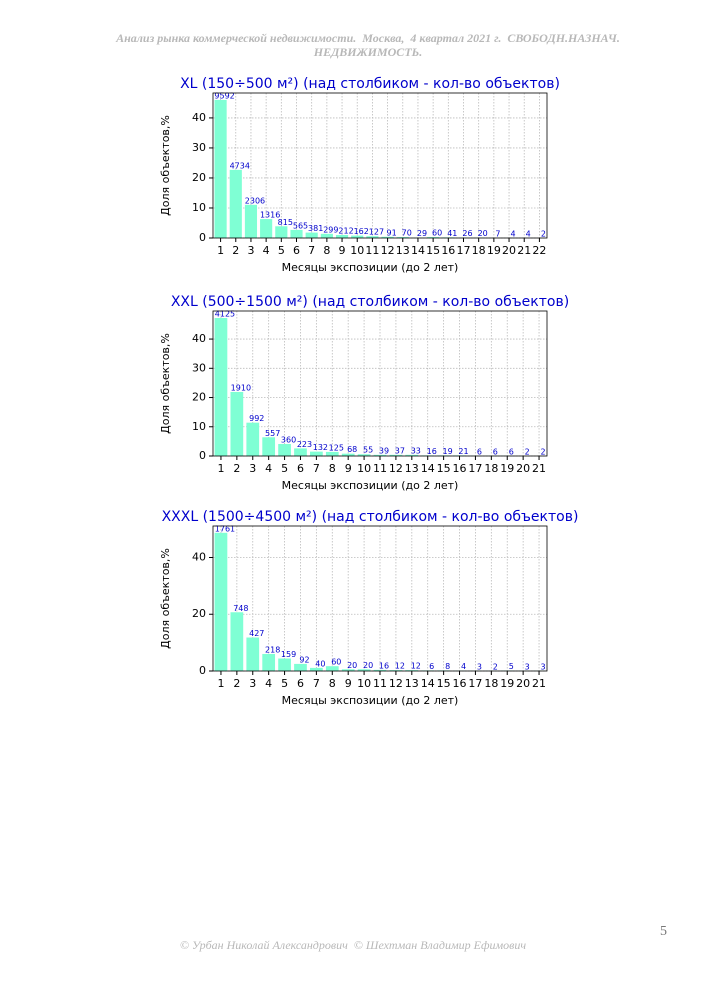 The height and width of the screenshot is (994, 706). What do you see at coordinates (523, 468) in the screenshot?
I see `x-tick-label: 20` at bounding box center [523, 468].